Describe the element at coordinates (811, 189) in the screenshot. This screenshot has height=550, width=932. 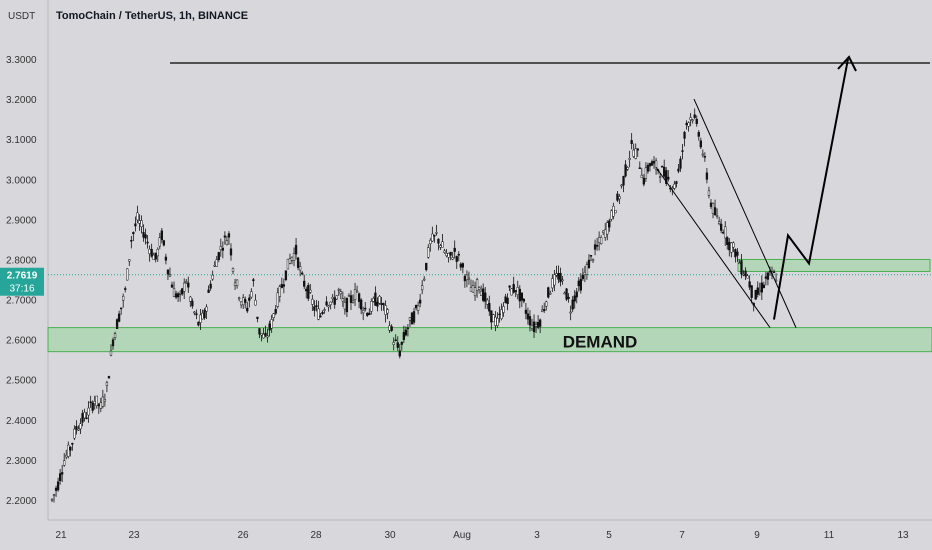
I see `projection-path` at that location.